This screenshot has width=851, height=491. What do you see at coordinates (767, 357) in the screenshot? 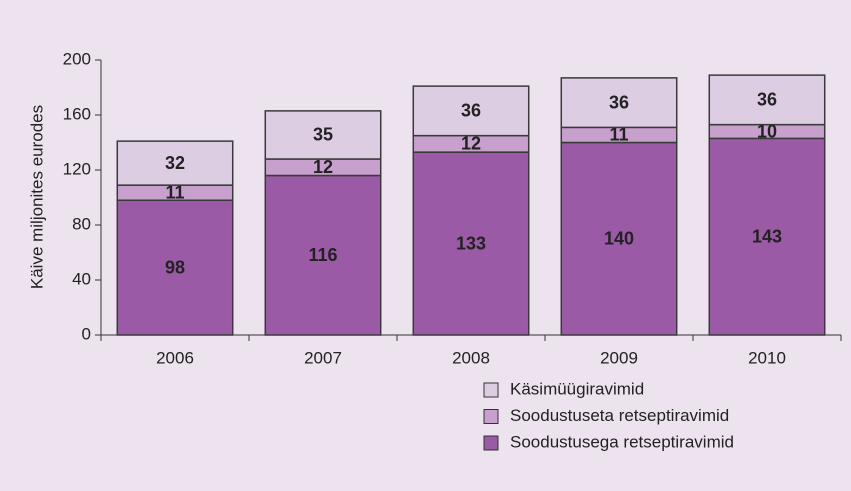
I see `x-tick-label: 2010` at bounding box center [767, 357].